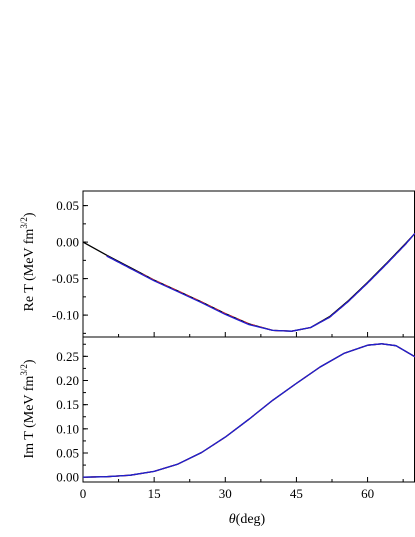 The image size is (415, 537). I want to click on y-tick-label: 0.10, so click(67, 428).